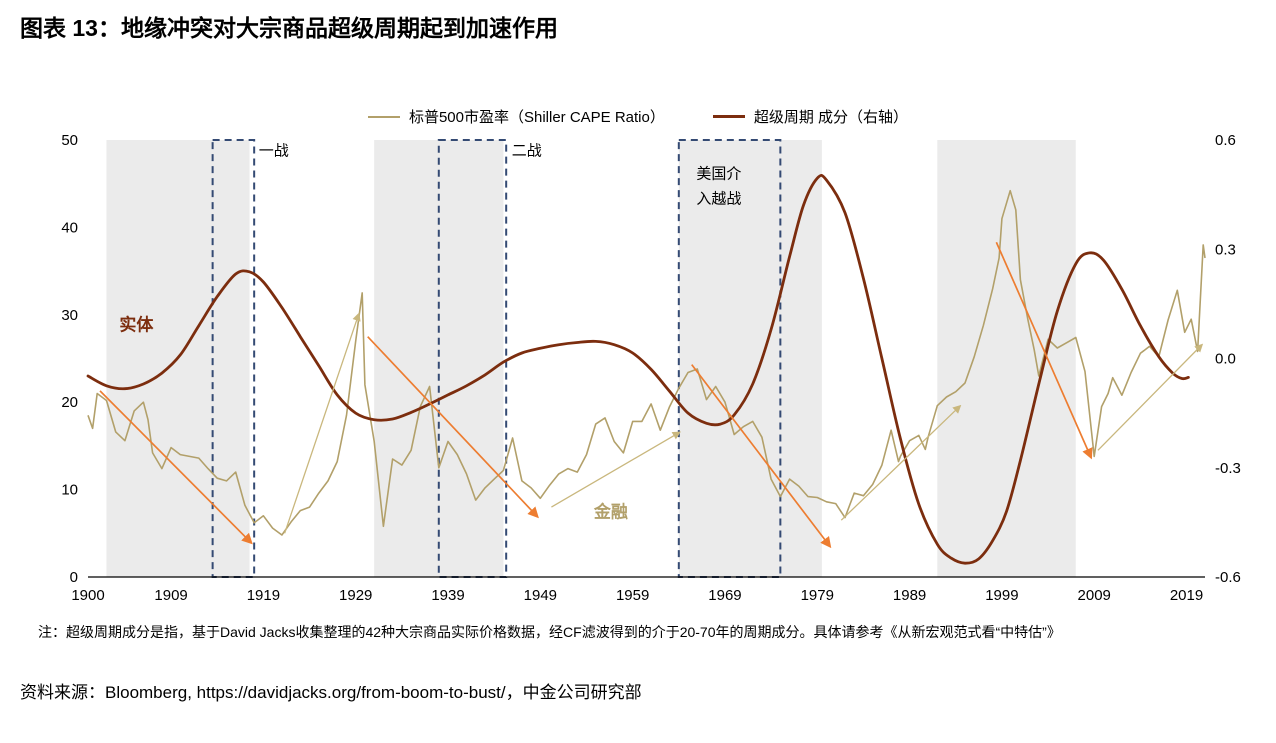  I want to click on supercycle-line-swatch, so click(728, 116).